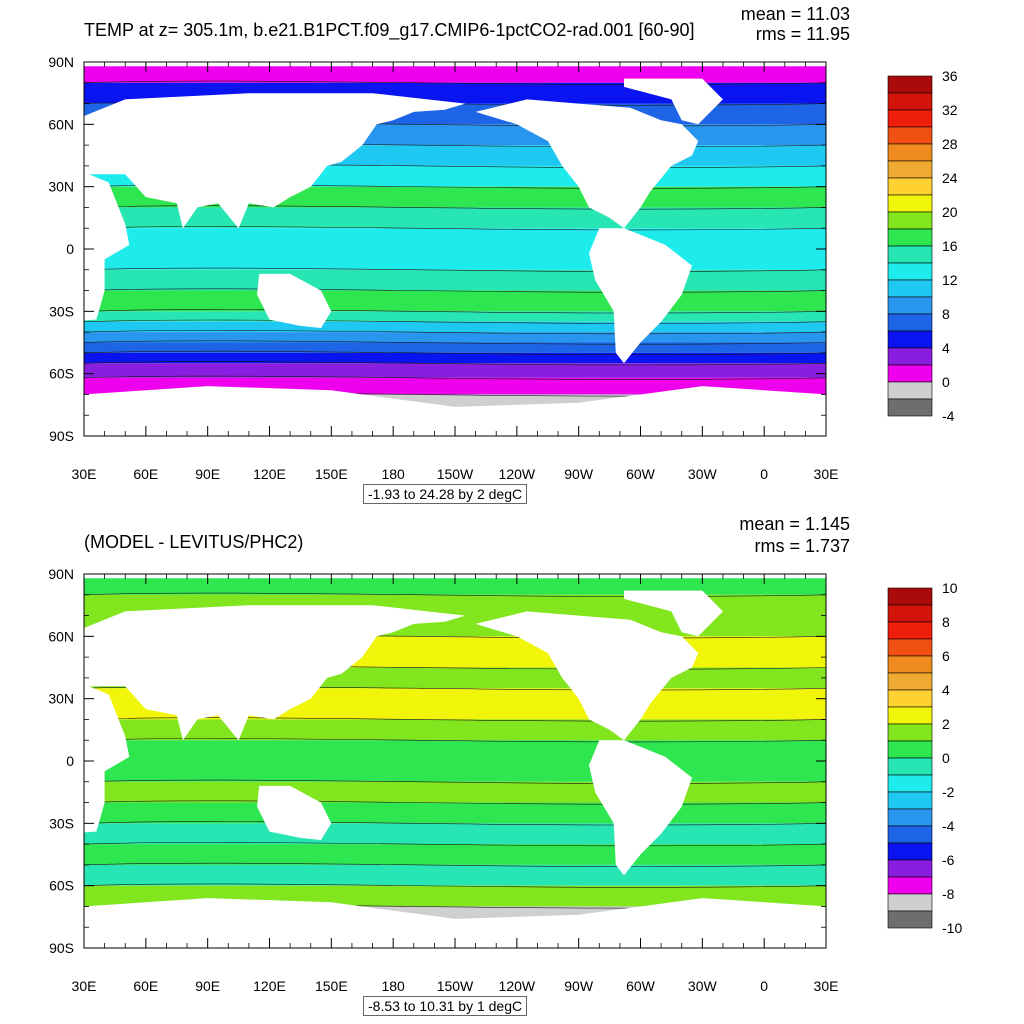 This screenshot has height=1024, width=1024. Describe the element at coordinates (61, 124) in the screenshot. I see `temperature-lat-label: 60N` at that location.